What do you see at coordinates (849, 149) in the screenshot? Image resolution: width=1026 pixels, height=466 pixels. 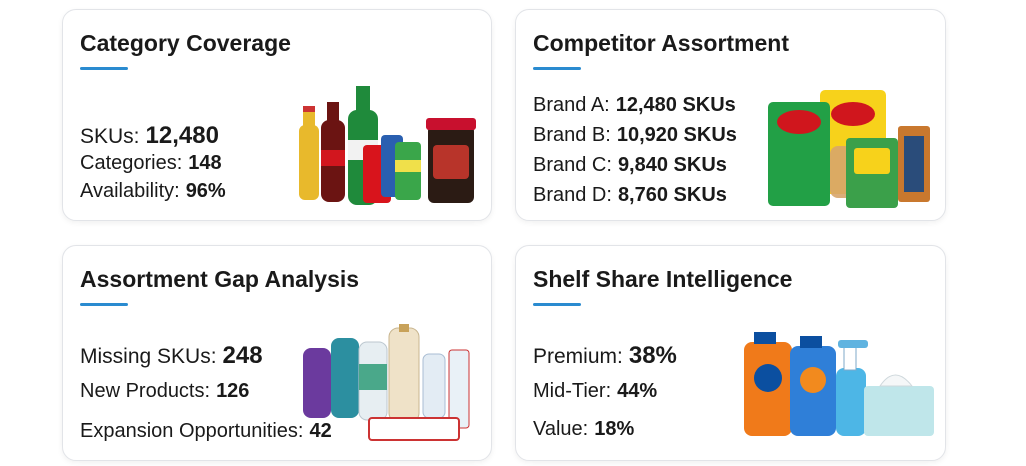 I see `snack-illustration` at bounding box center [849, 149].